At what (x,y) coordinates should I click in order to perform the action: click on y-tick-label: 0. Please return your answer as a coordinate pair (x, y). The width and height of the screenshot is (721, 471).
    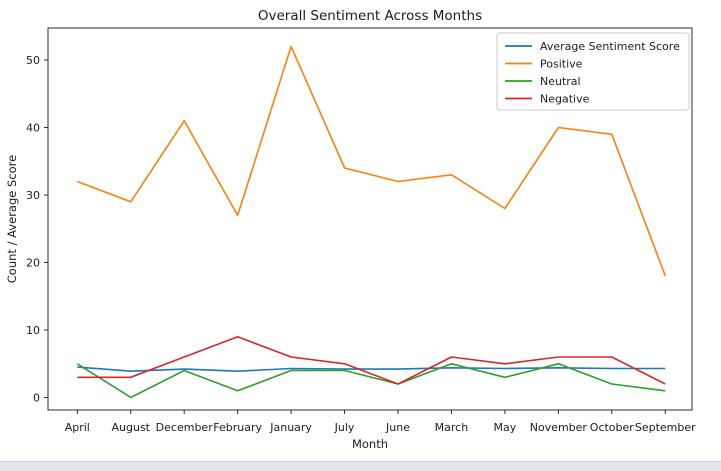
    Looking at the image, I should click on (36, 398).